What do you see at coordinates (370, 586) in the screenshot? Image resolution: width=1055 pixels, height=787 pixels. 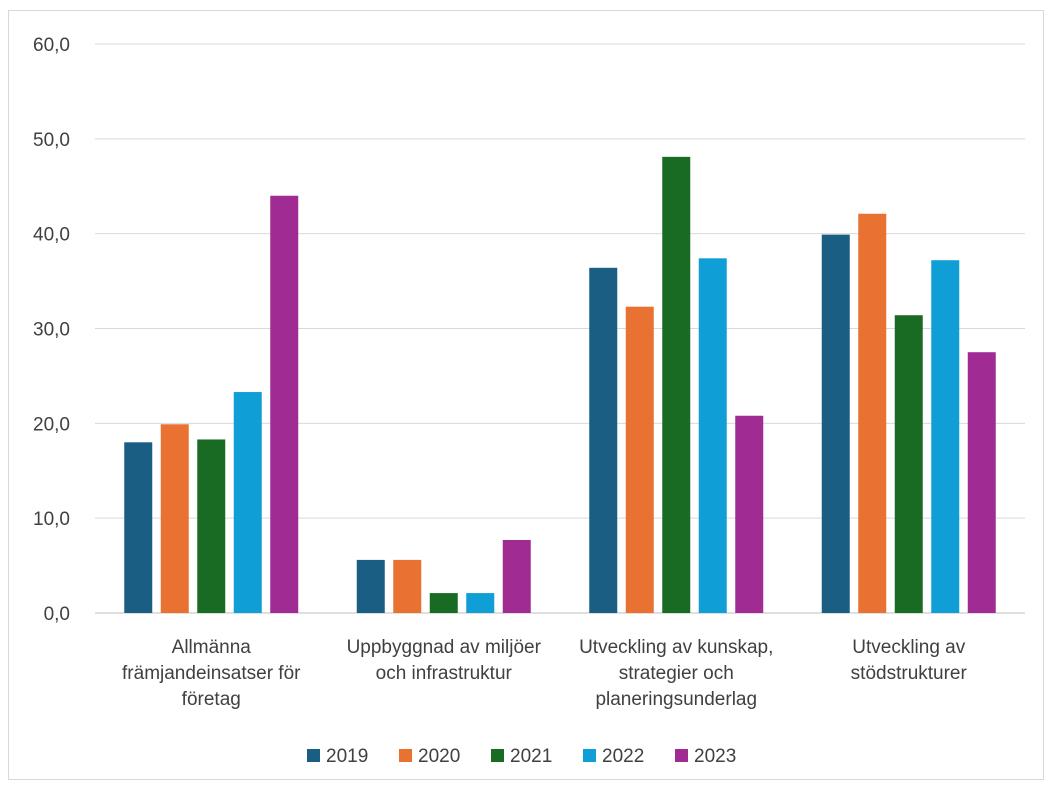 I see `bar-2019-cat2` at bounding box center [370, 586].